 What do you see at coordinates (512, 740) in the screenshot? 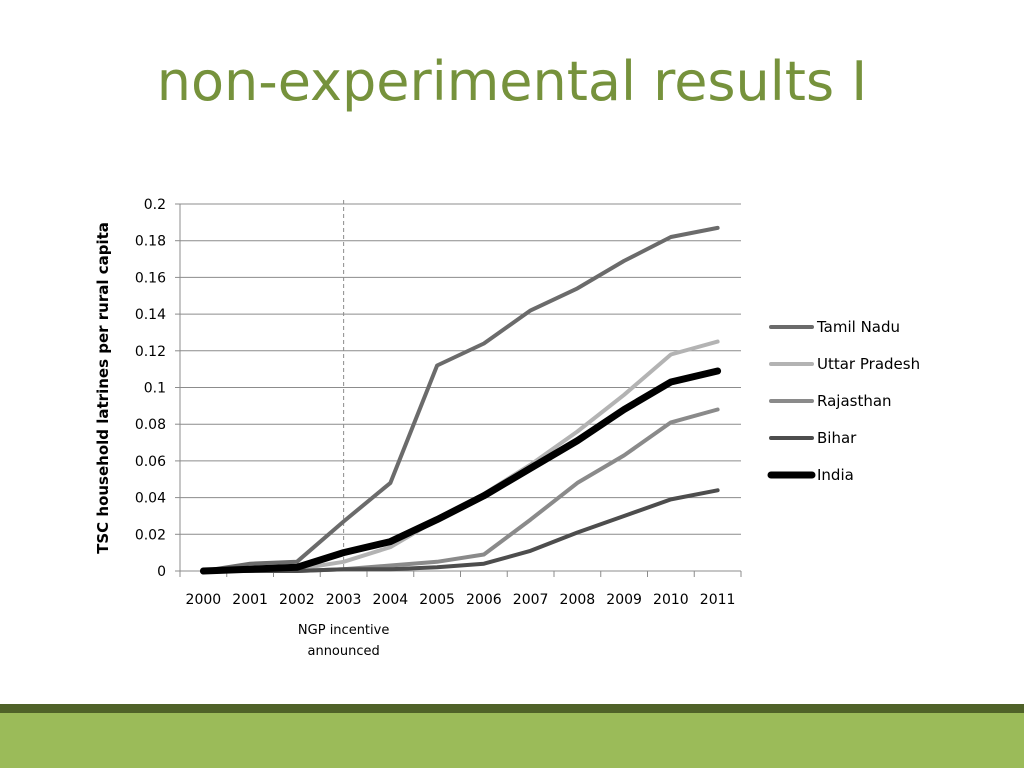
I see `footer-band-light` at bounding box center [512, 740].